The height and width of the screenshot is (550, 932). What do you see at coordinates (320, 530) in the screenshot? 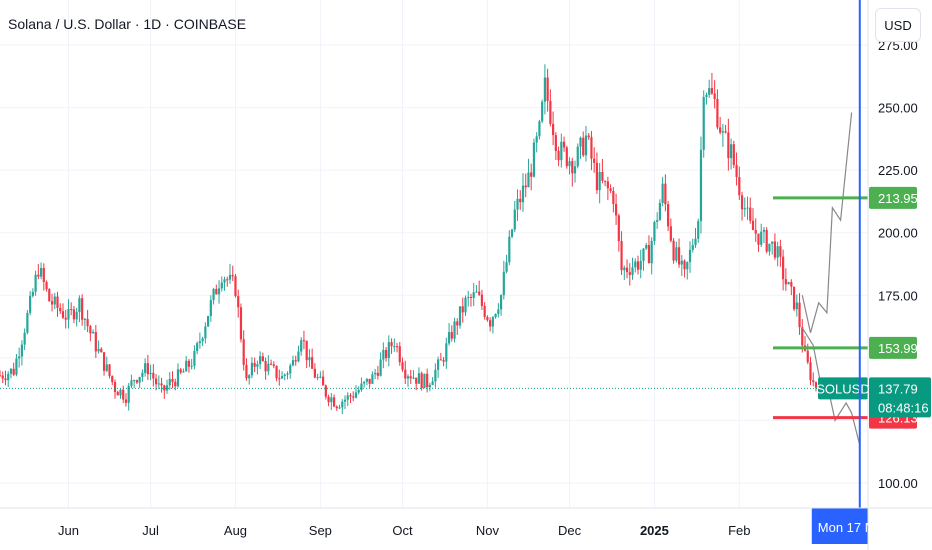
I see `x-tick-label: Sep` at bounding box center [320, 530].